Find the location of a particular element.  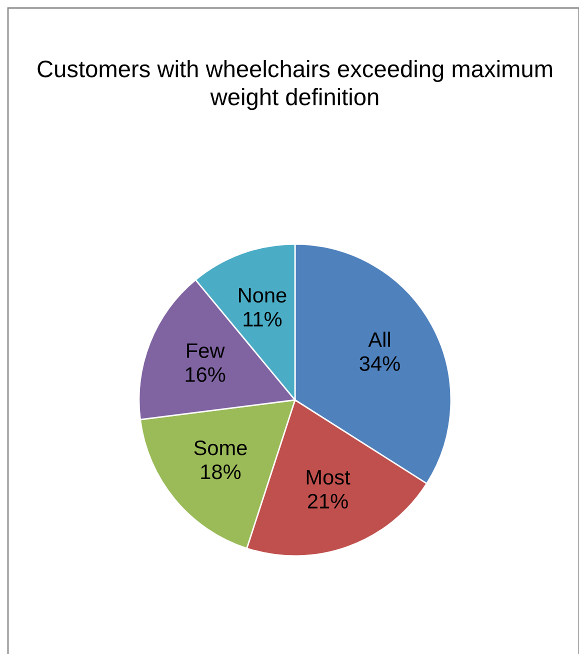

slice-label: All is located at coordinates (379, 339).